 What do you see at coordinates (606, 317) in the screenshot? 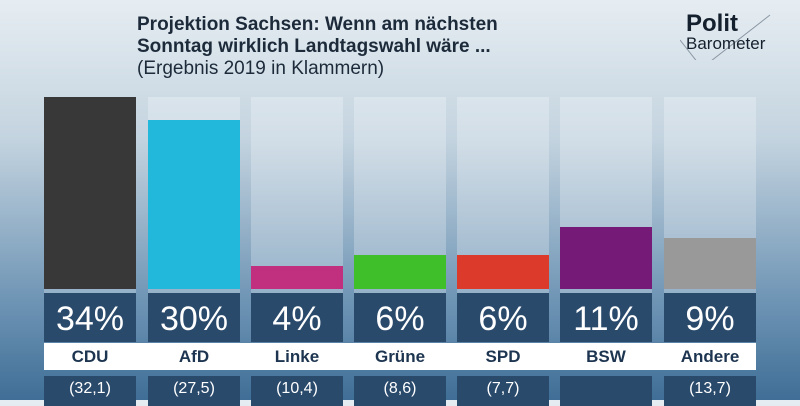
I see `value-label: 11%` at bounding box center [606, 317].